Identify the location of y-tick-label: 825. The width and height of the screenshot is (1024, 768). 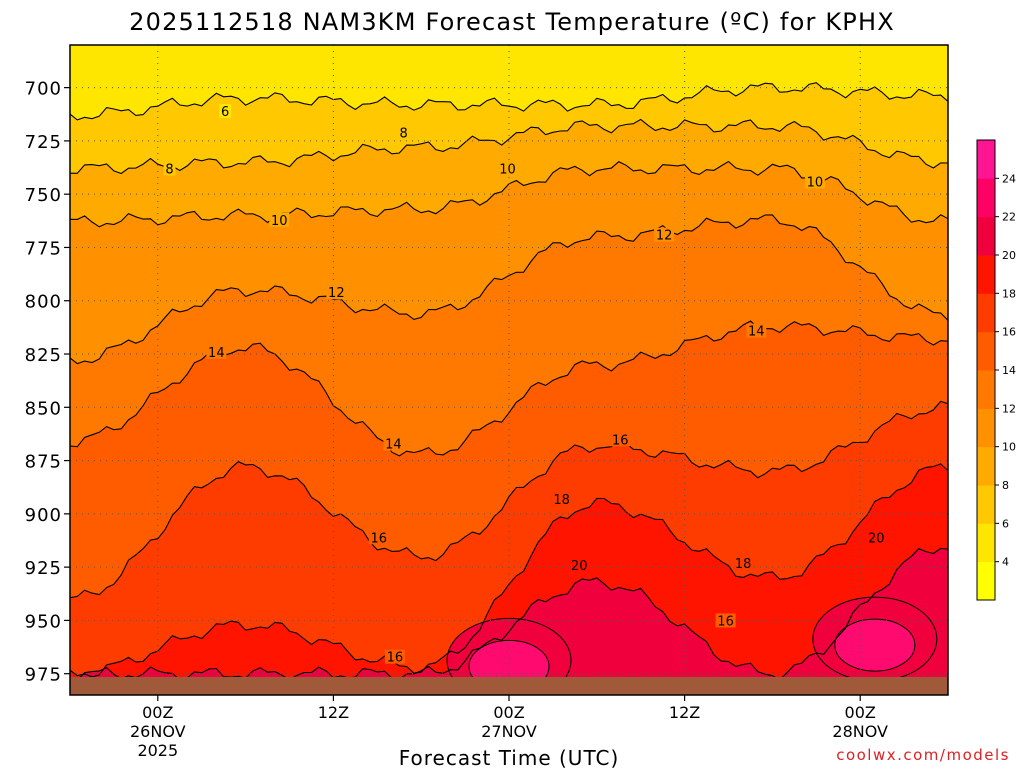
(43, 355).